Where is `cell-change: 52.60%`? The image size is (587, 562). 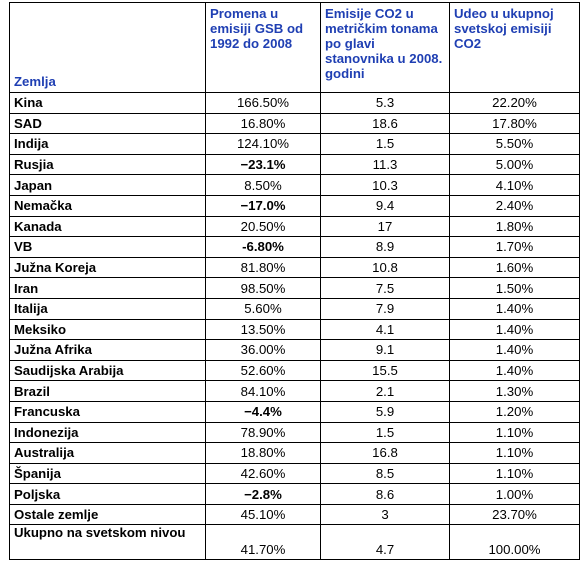 cell-change: 52.60% is located at coordinates (263, 370).